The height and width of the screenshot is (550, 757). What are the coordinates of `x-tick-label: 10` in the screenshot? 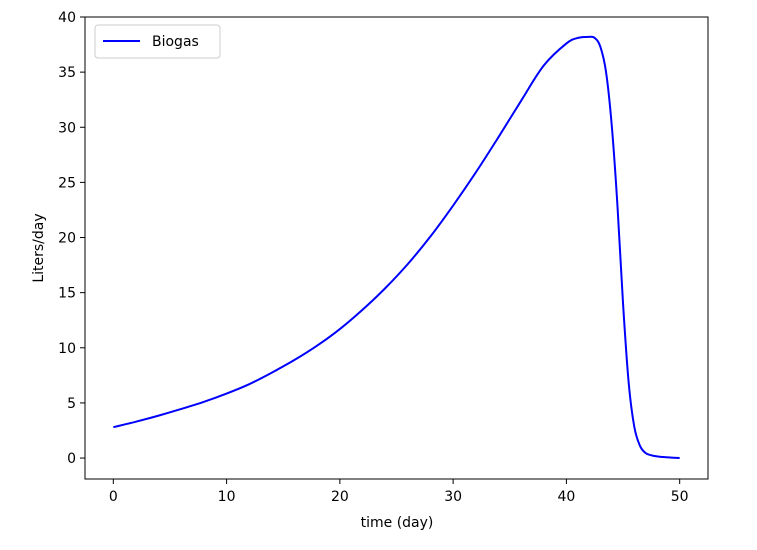 It's located at (227, 497).